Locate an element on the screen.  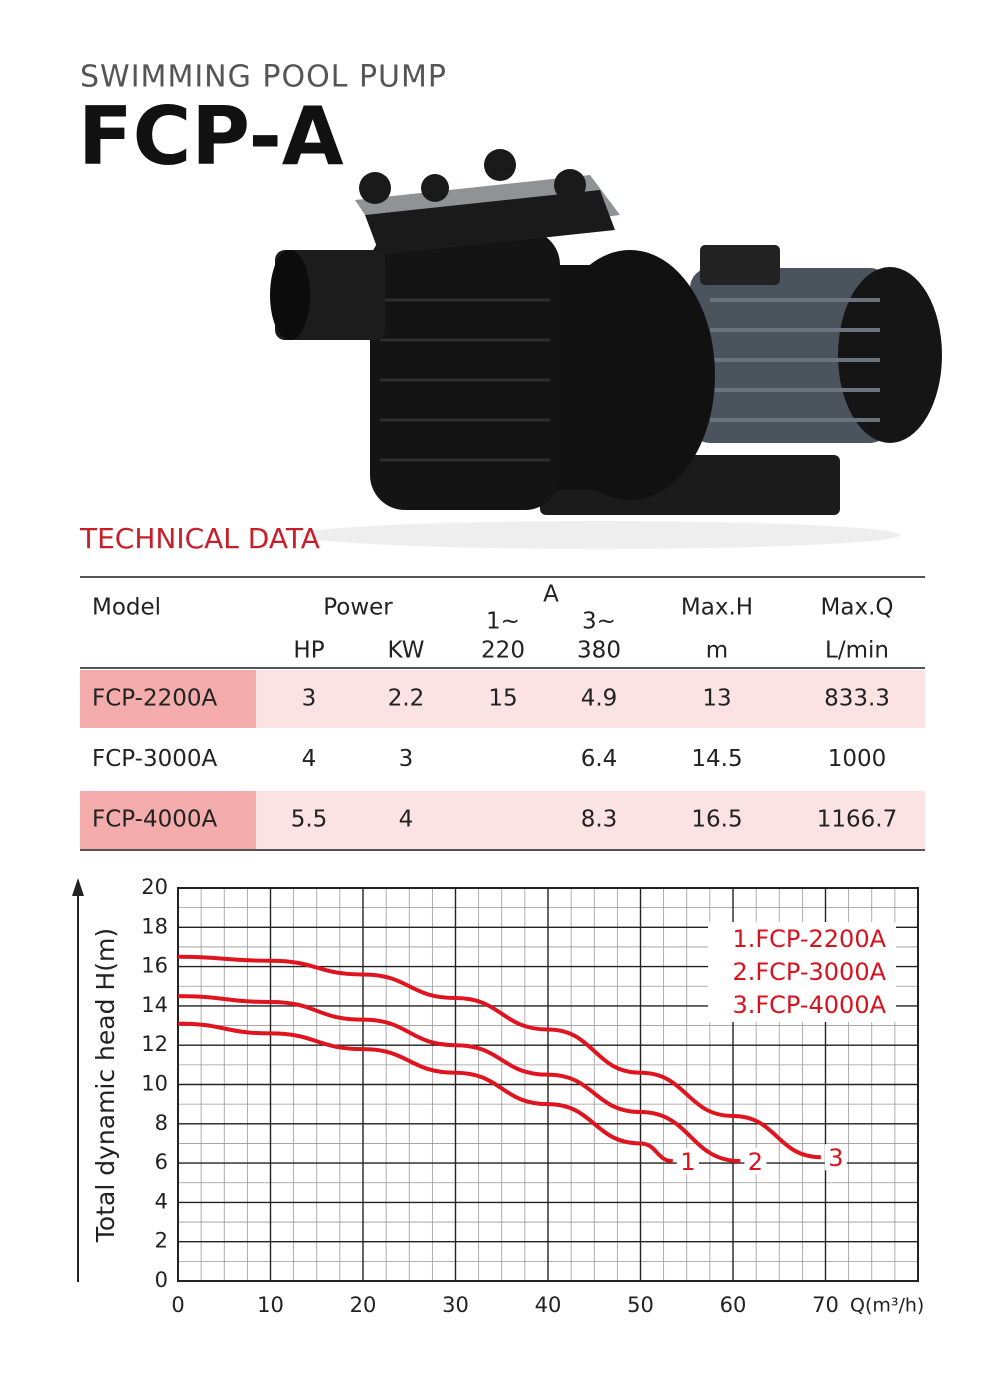
data-cell: 15 is located at coordinates (502, 699).